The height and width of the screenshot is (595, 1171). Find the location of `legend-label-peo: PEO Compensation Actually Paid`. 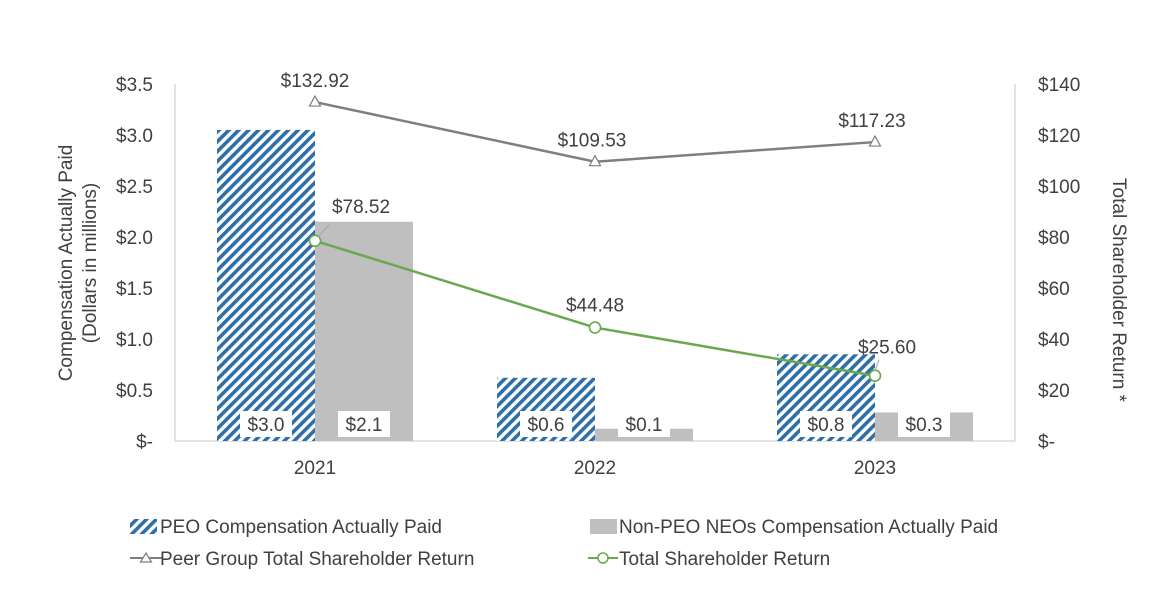

legend-label-peo: PEO Compensation Actually Paid is located at coordinates (301, 527).